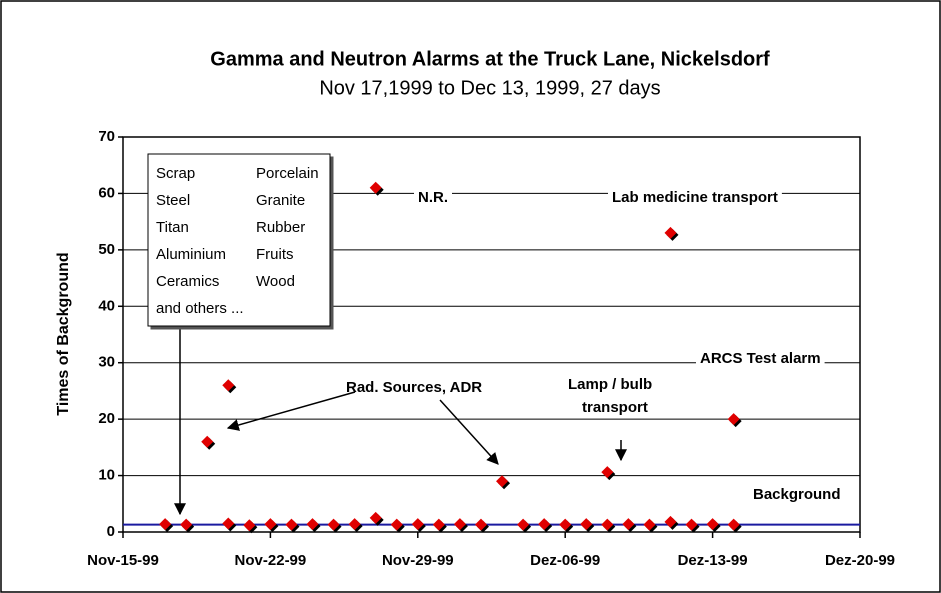 Image resolution: width=941 pixels, height=593 pixels. What do you see at coordinates (106, 362) in the screenshot?
I see `y-tick-label: 30` at bounding box center [106, 362].